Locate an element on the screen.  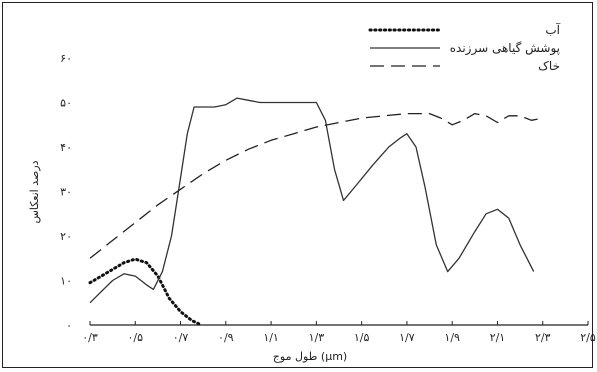
x-tick-label: ۲/۳ is located at coordinates (543, 337).